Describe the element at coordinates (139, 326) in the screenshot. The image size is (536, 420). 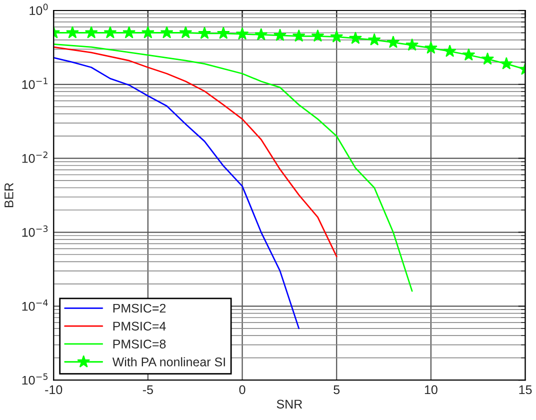
I see `legend-label: PMSIC=4` at that location.